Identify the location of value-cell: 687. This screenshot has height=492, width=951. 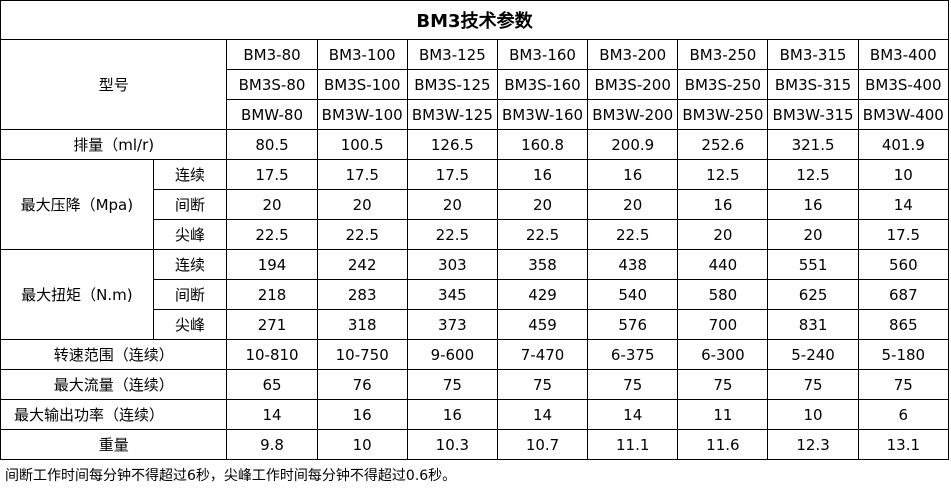
(903, 294).